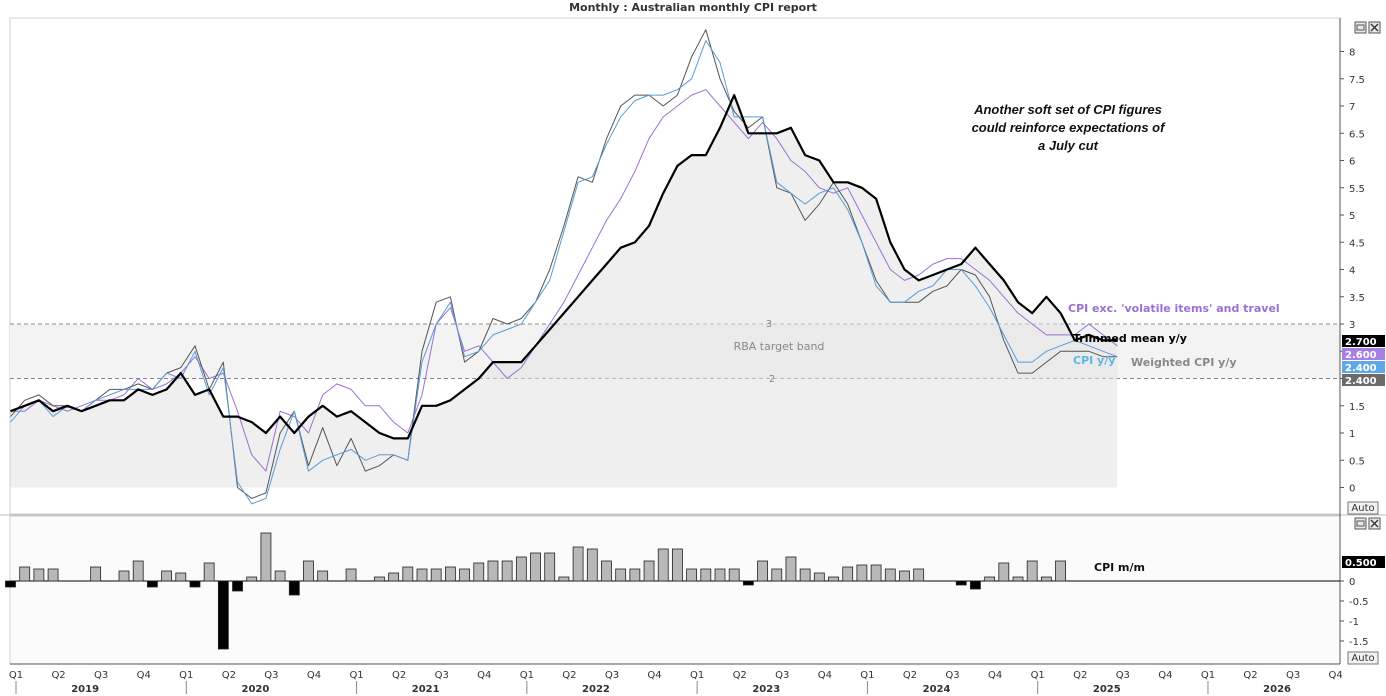 Image resolution: width=1386 pixels, height=696 pixels. Describe the element at coordinates (769, 324) in the screenshot. I see `band-upper-label: 3` at that location.